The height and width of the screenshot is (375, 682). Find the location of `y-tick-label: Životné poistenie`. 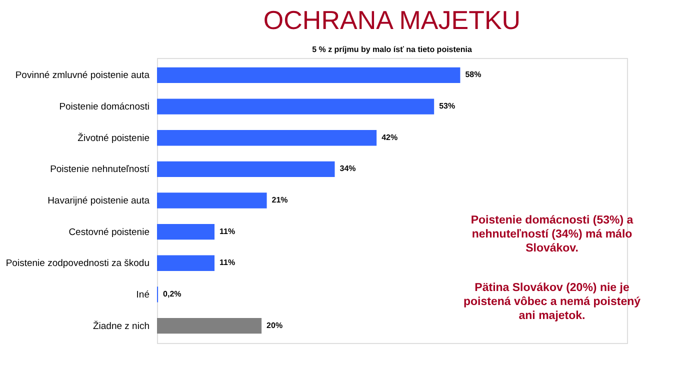

y-tick-label: Životné poistenie is located at coordinates (114, 138).